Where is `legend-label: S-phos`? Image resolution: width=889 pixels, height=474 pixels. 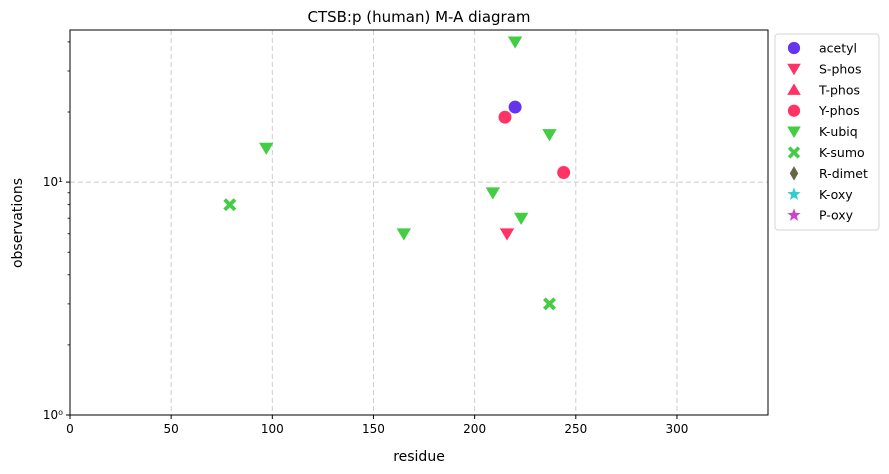 legend-label: S-phos is located at coordinates (840, 68).